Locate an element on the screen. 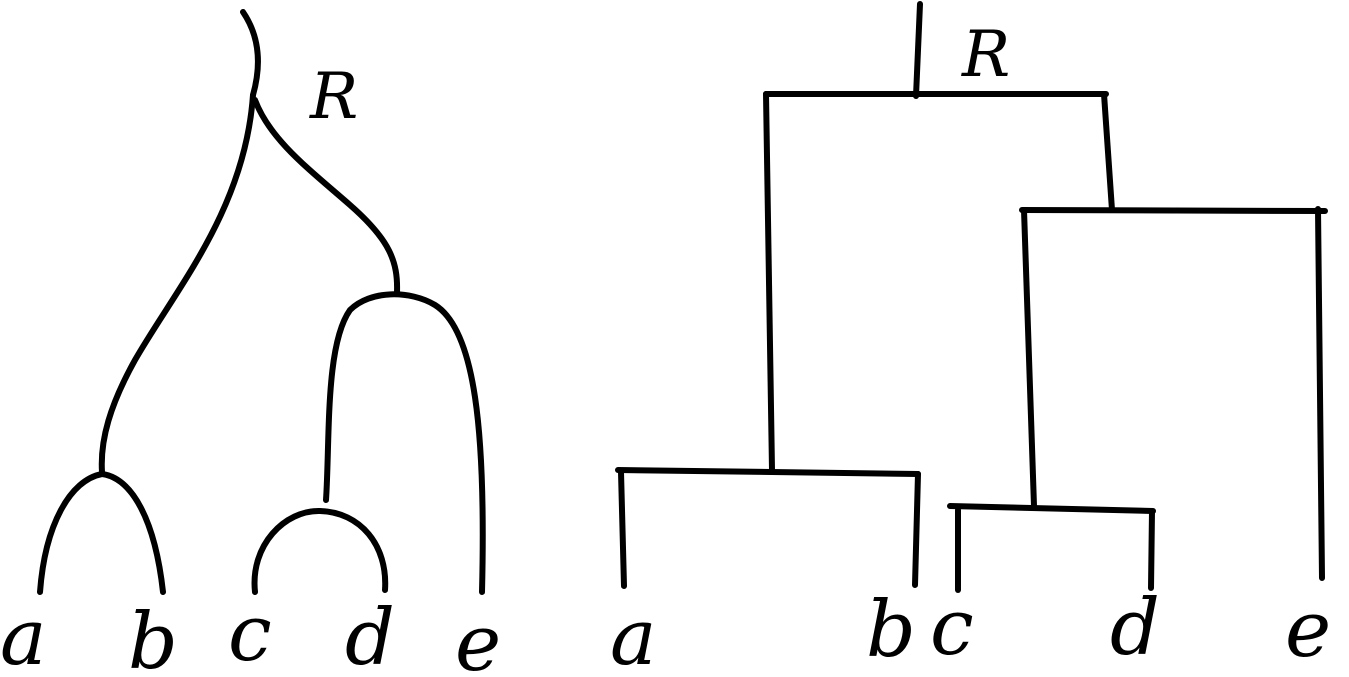 This screenshot has height=677, width=1349. bracket-left-drop is located at coordinates (769, 282).